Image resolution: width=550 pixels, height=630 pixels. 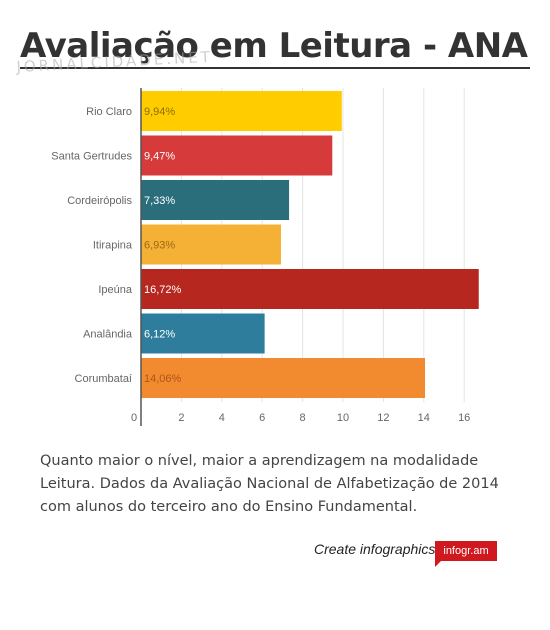 What do you see at coordinates (181, 418) in the screenshot?
I see `x-tick-label: 2` at bounding box center [181, 418].